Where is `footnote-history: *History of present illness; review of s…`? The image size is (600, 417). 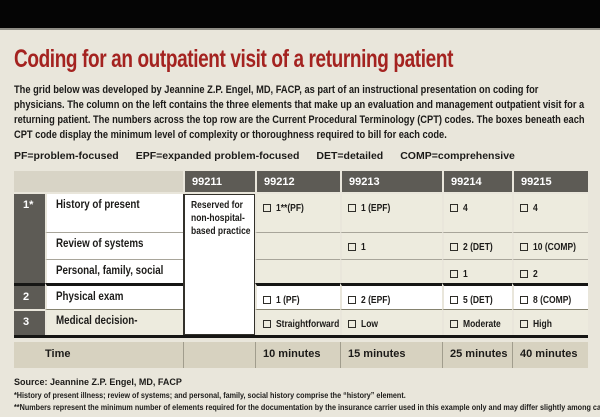
footnote-history: *History of present illness; review of s… is located at coordinates (210, 394).